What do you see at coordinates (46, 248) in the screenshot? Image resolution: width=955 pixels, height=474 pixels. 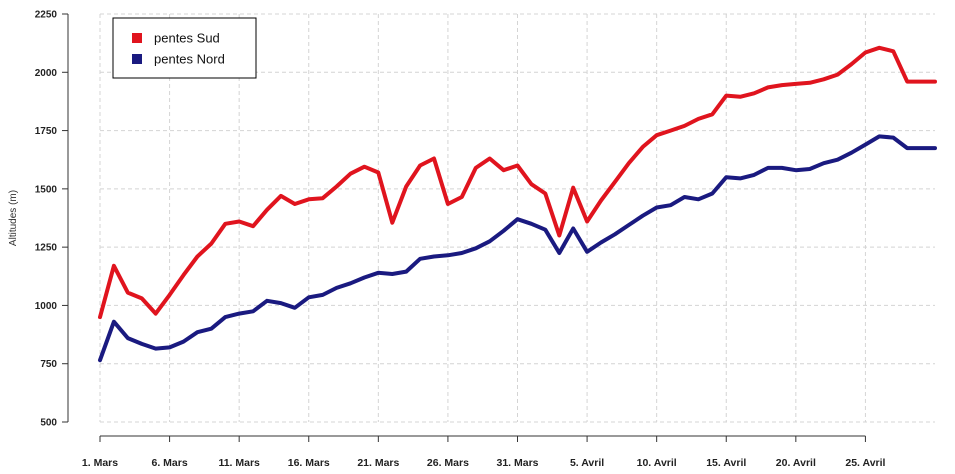 I see `y-tick-label: 1250` at bounding box center [46, 248].